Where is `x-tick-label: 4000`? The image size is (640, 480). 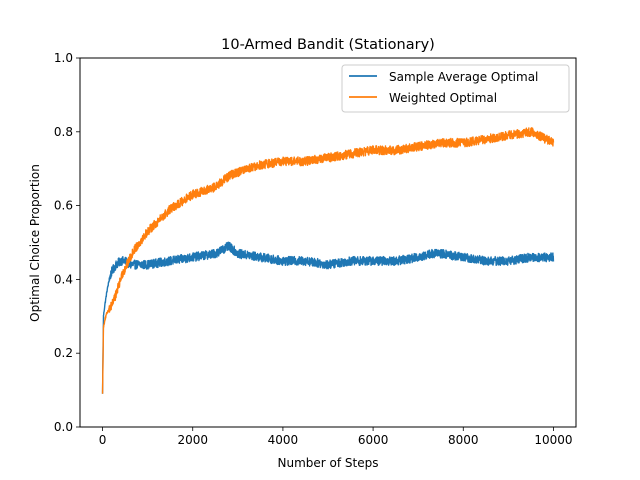 x-tick-label: 4000 is located at coordinates (283, 440).